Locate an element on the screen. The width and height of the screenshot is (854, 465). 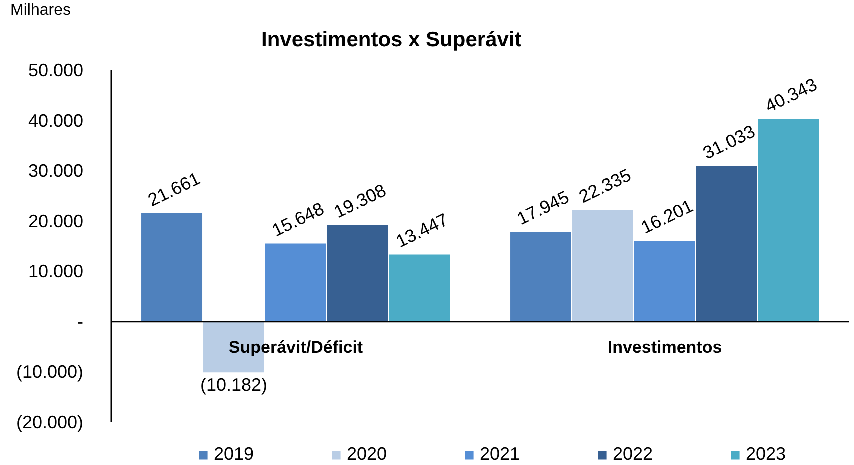
y-tick-label: 30.000 is located at coordinates (56, 171).